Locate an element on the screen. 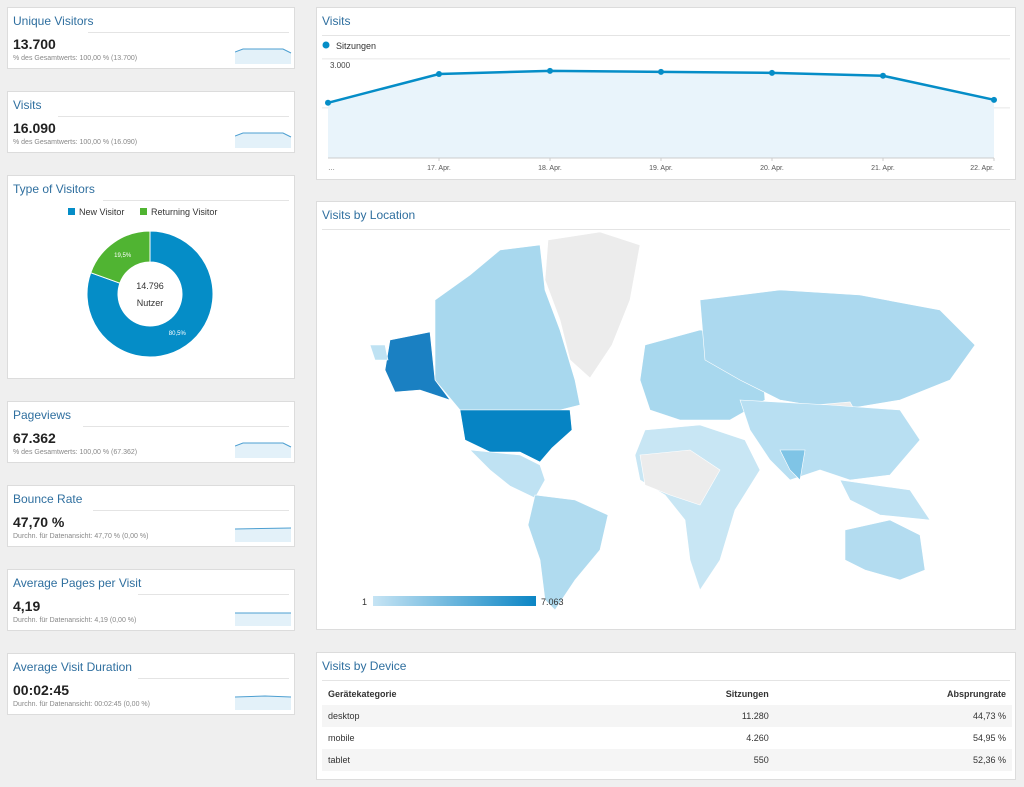 The image size is (1024, 787). legend-label: Sitzungen is located at coordinates (356, 46).